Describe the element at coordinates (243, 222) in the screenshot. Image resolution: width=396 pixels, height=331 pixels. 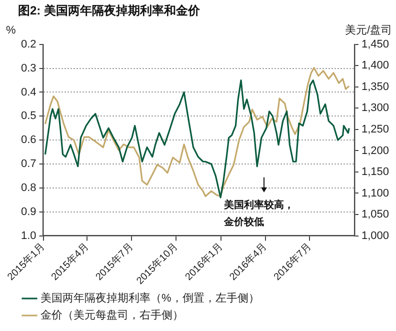
I see `annotation: 金价较低` at that location.